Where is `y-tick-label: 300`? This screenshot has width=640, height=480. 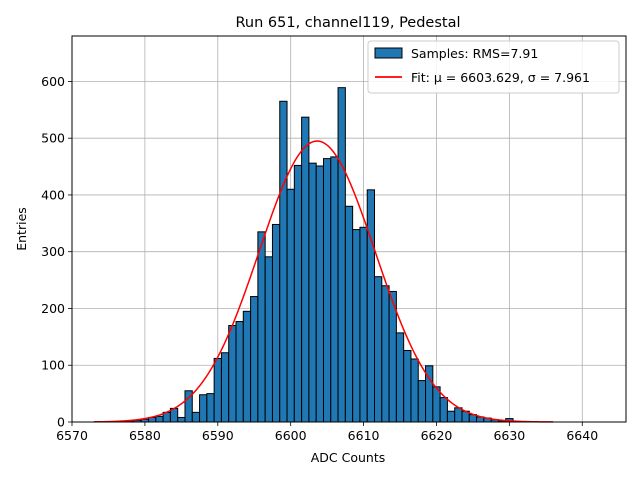
y-tick-label: 300 is located at coordinates (53, 251).